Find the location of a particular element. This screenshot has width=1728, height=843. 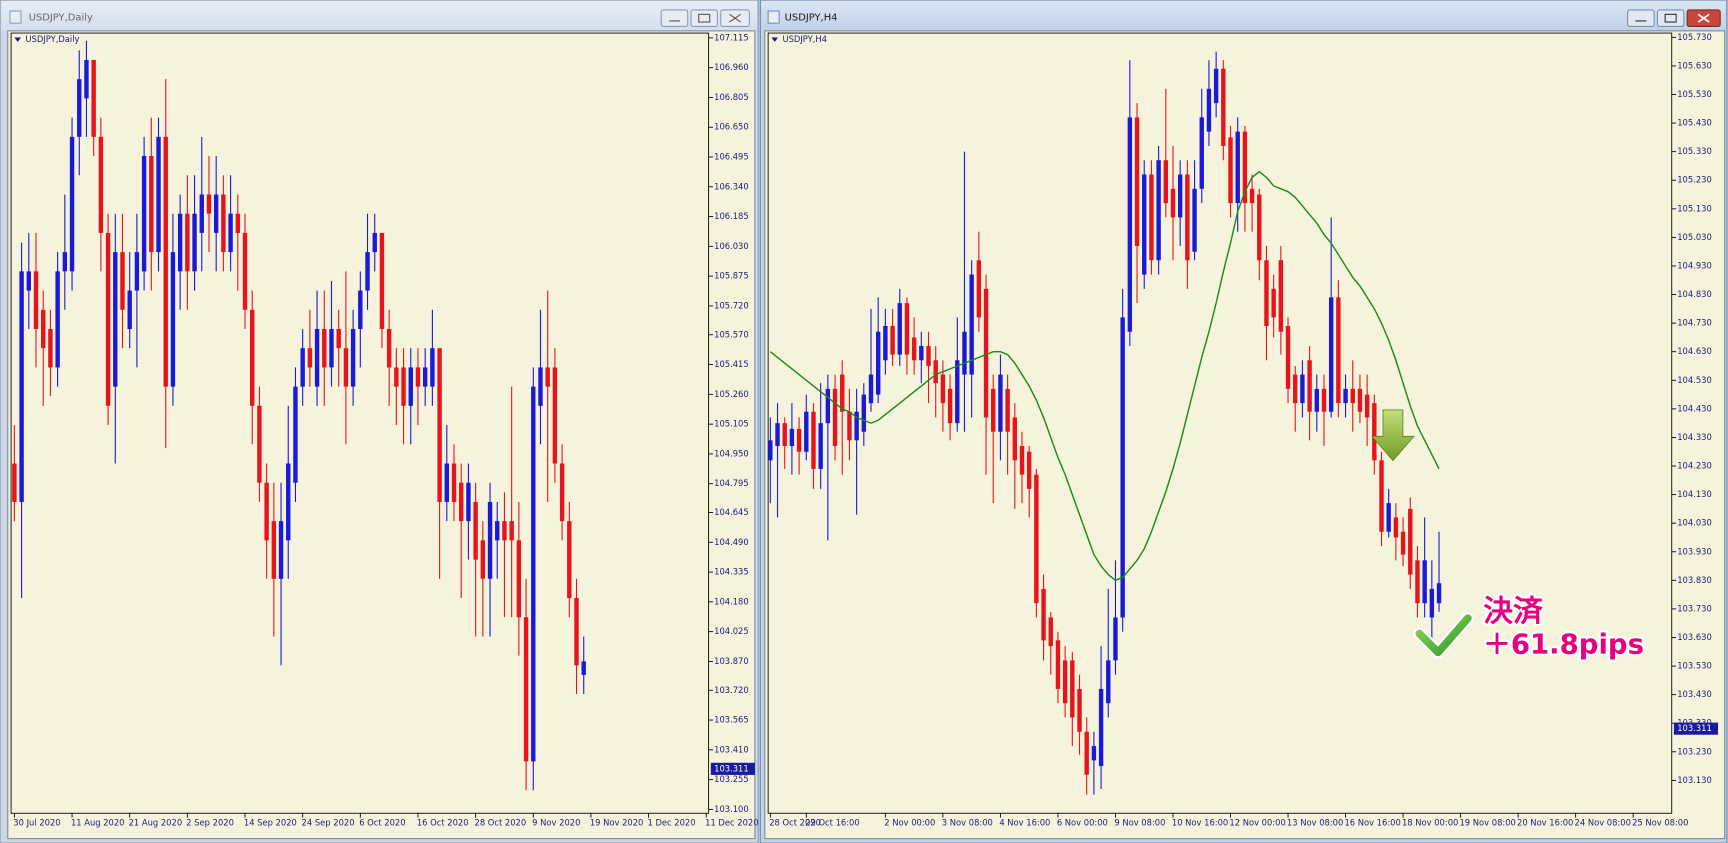

y-tick-label: 105.630 is located at coordinates (1694, 65).